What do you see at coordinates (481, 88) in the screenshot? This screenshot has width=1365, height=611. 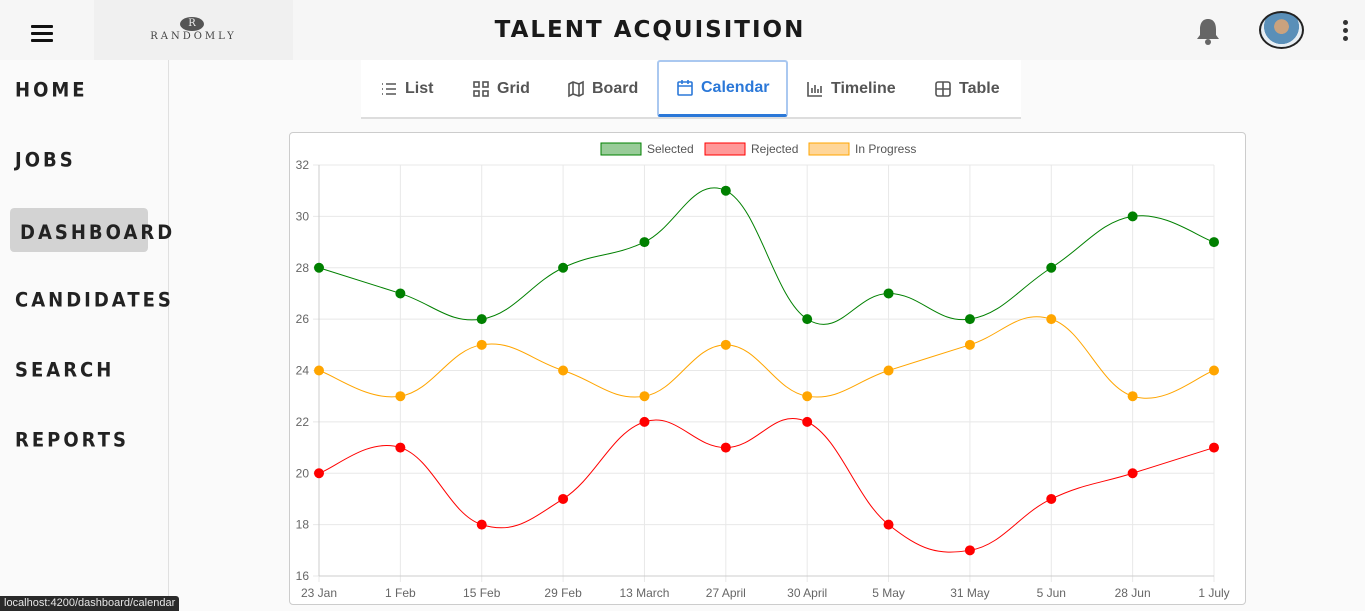 I see `grid-icon` at bounding box center [481, 88].